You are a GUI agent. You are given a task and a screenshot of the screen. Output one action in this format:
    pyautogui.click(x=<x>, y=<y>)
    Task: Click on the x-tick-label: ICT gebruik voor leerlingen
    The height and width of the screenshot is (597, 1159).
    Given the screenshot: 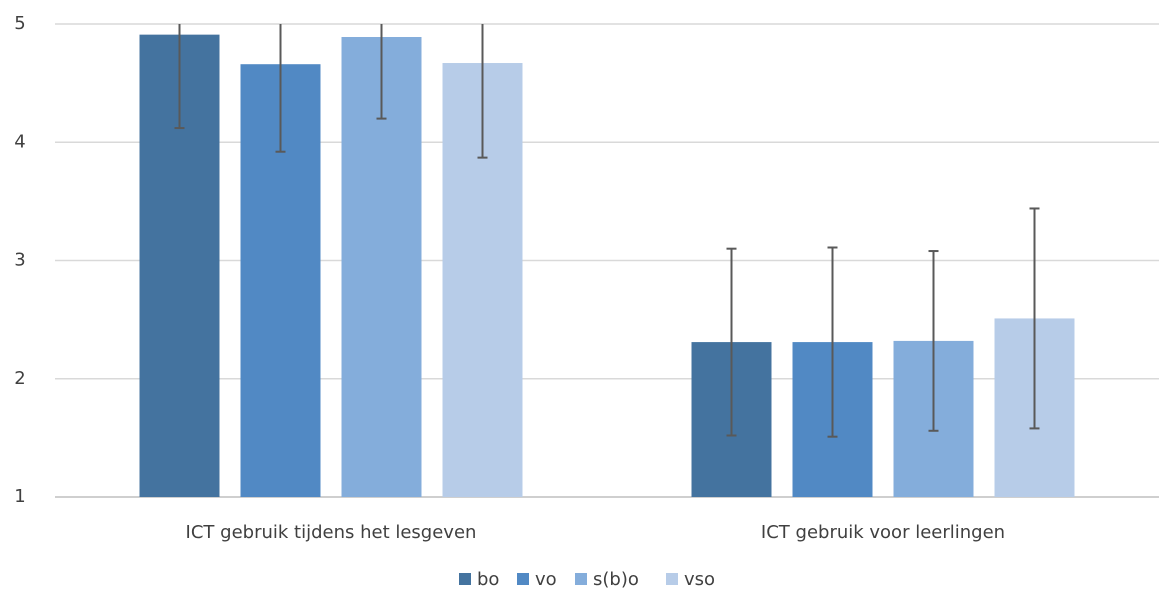 What is the action you would take?
    pyautogui.click(x=883, y=532)
    